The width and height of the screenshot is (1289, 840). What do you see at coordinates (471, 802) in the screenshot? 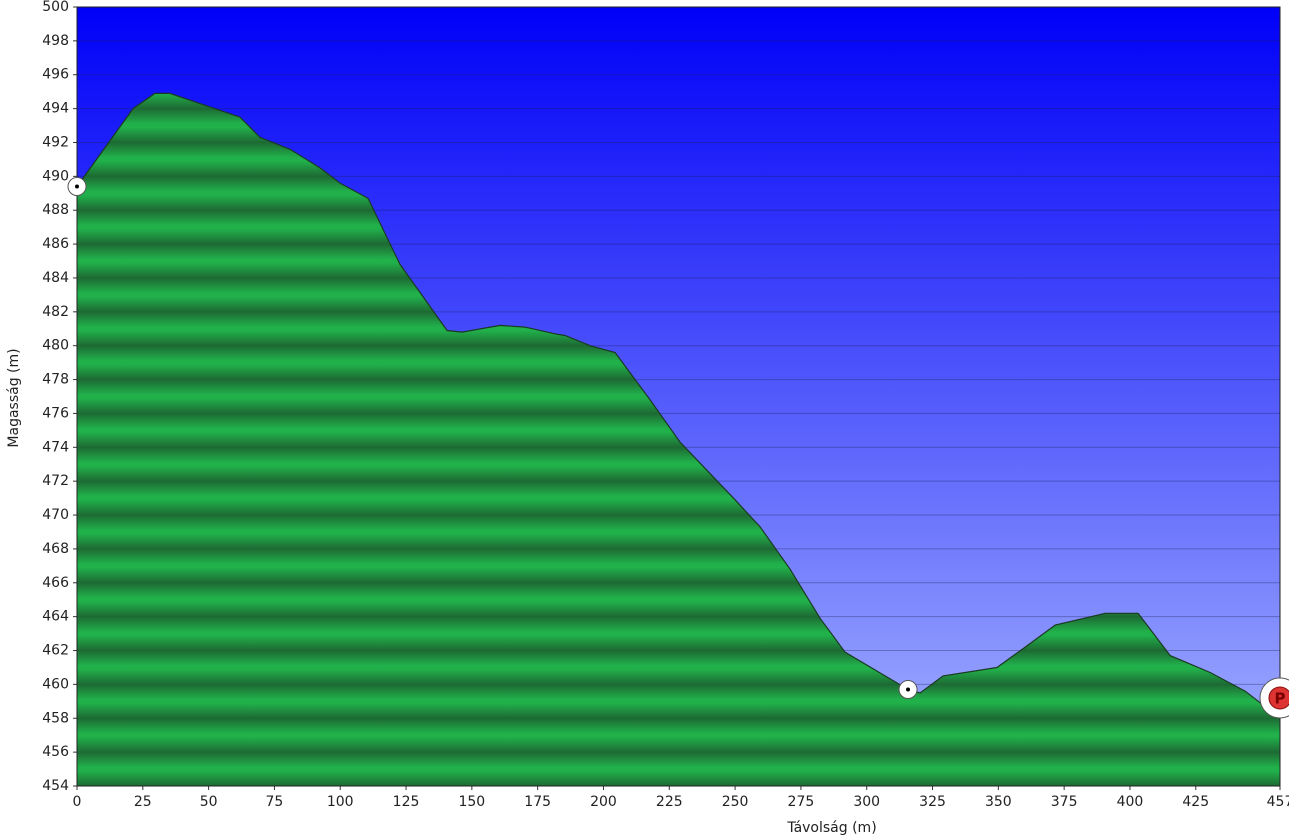
I see `x-tick-label: 150` at bounding box center [471, 802].